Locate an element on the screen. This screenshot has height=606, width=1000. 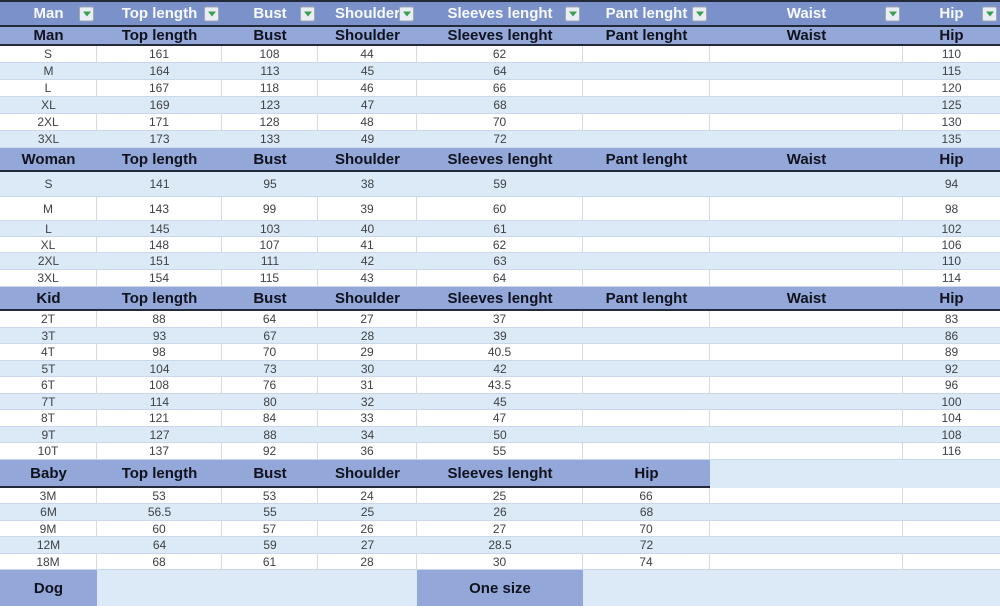
filter-dropdown-button-pant-lenght is located at coordinates (699, 13).